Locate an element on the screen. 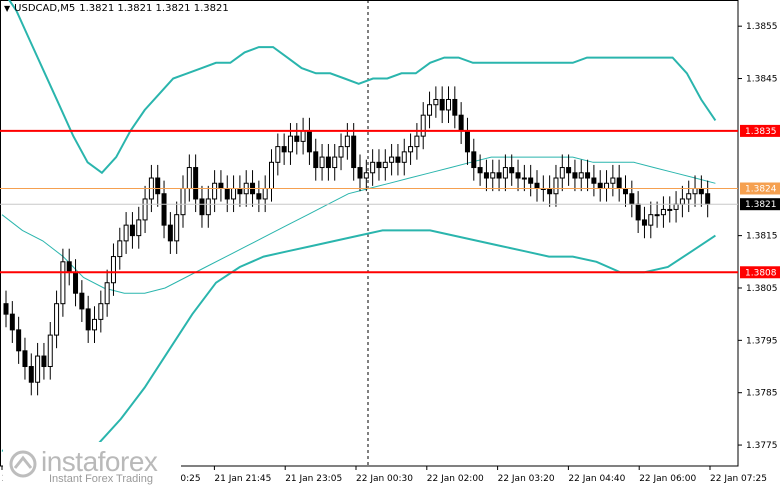  x-tick-label: 21 Jan 21:45 is located at coordinates (242, 479).